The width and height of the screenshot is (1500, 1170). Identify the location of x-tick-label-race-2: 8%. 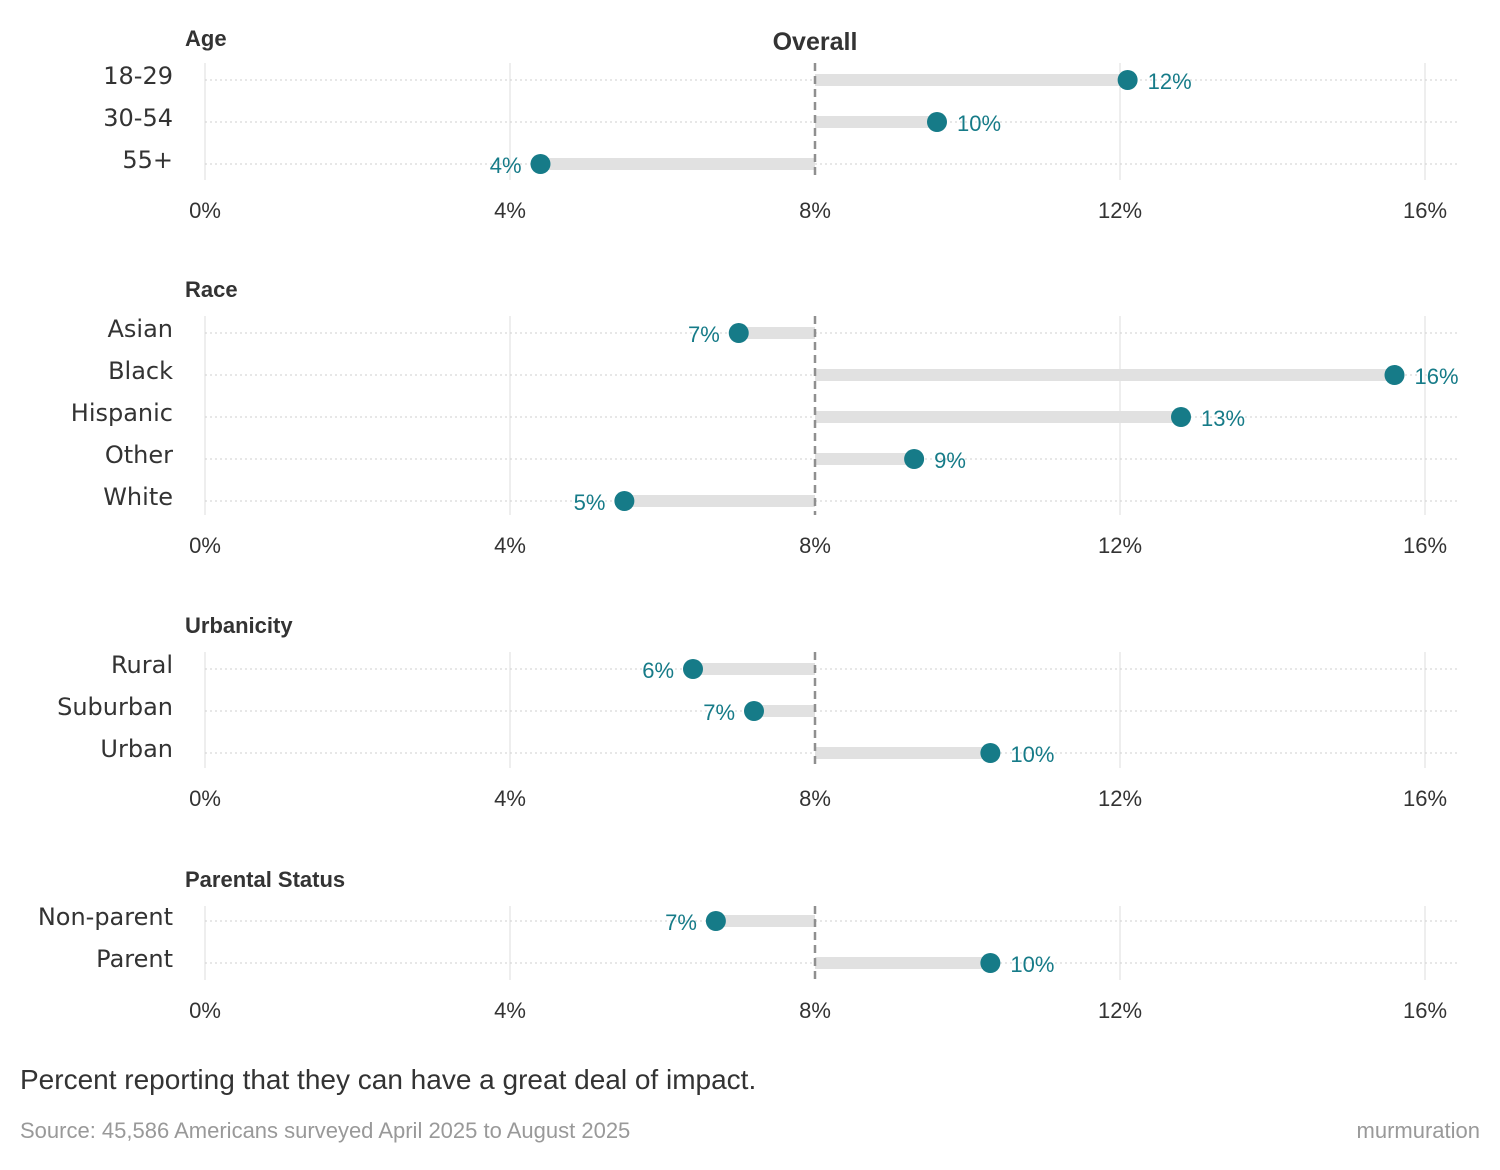
(815, 545).